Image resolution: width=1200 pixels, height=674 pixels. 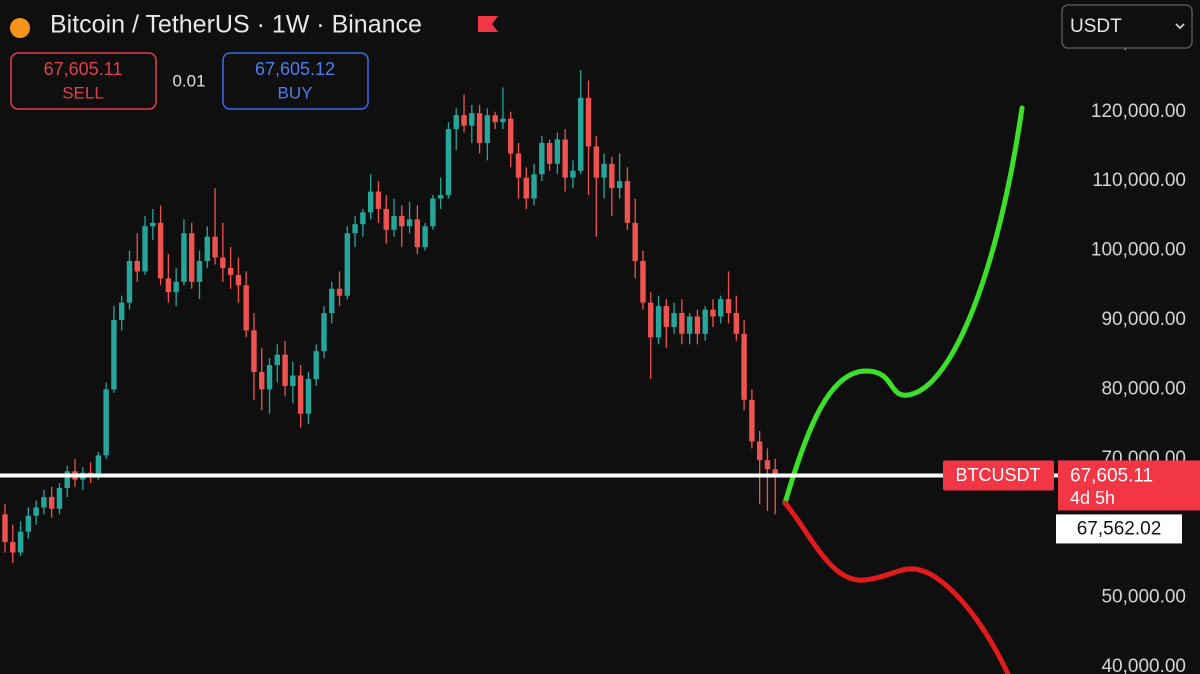 I want to click on y-tick-label: 90,000.00, so click(x=1143, y=319).